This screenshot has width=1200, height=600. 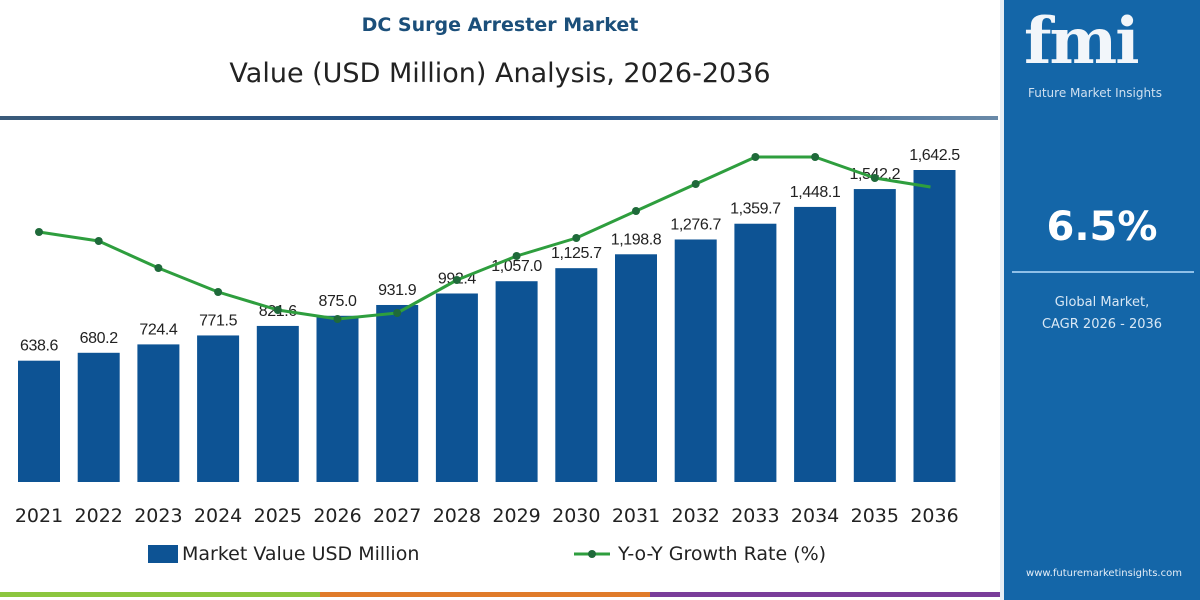 What do you see at coordinates (218, 320) in the screenshot?
I see `data-label: 771.5` at bounding box center [218, 320].